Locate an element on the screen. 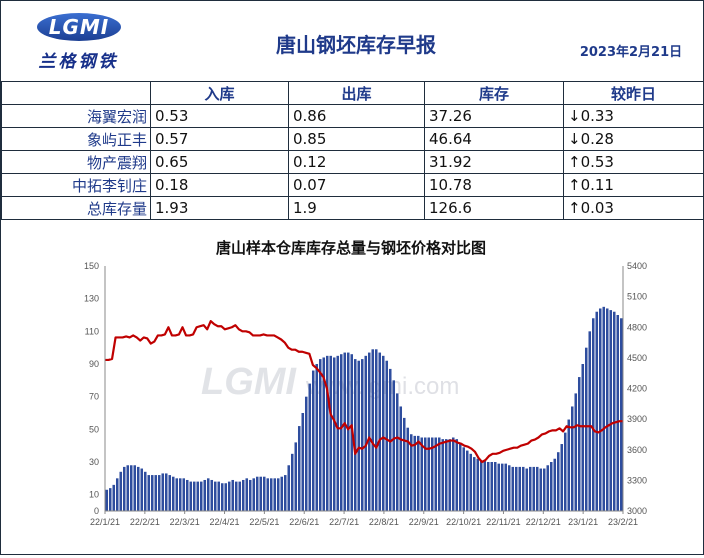  logo-chinese-name: 兰格钢铁 is located at coordinates (78, 62).